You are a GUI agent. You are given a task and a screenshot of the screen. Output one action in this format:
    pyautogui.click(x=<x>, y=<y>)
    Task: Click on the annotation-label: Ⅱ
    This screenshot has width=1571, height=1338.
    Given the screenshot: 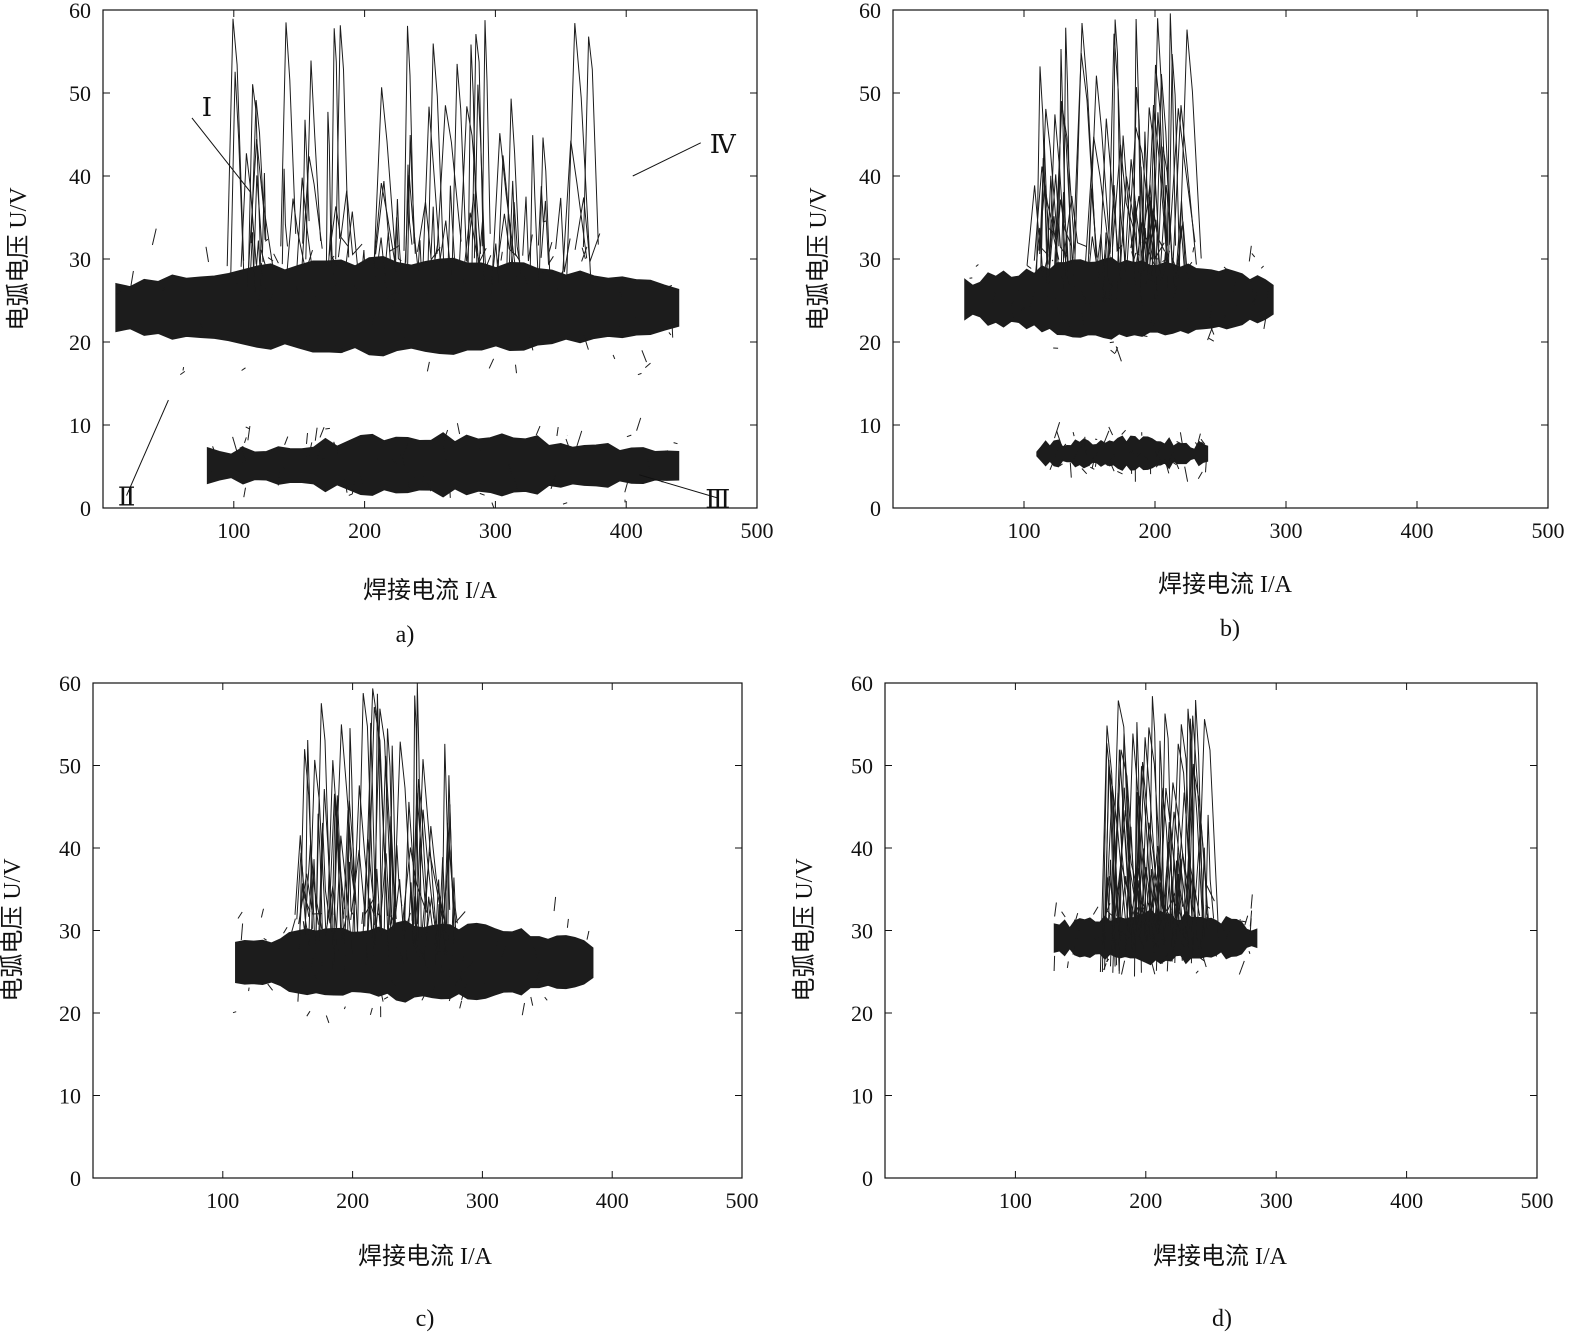 What is the action you would take?
    pyautogui.click(x=127, y=497)
    